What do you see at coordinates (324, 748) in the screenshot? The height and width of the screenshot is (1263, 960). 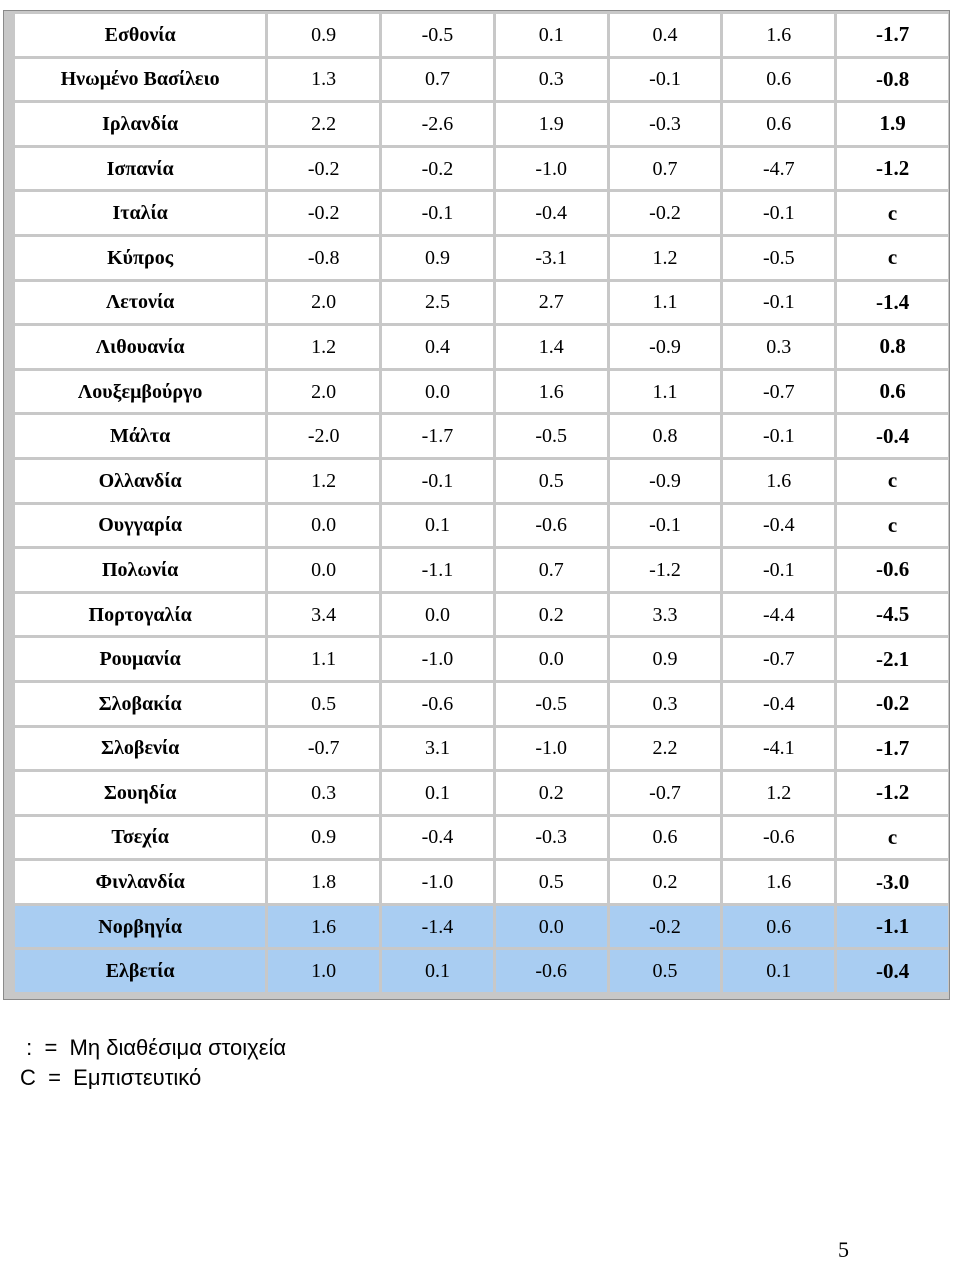 I see `value-cell: -0.7` at bounding box center [324, 748].